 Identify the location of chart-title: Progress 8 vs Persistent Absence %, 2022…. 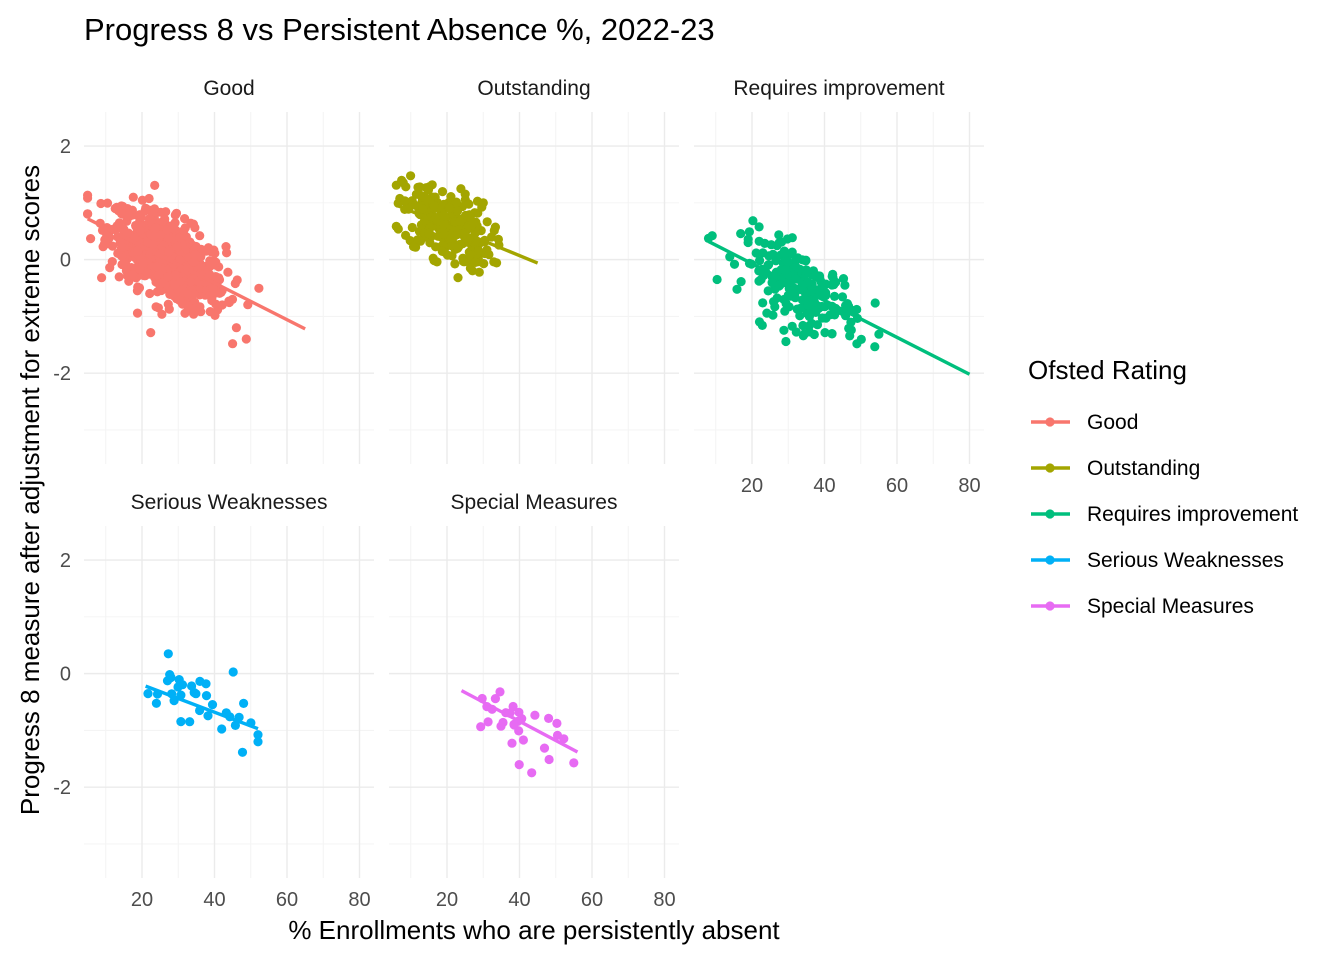
(399, 29).